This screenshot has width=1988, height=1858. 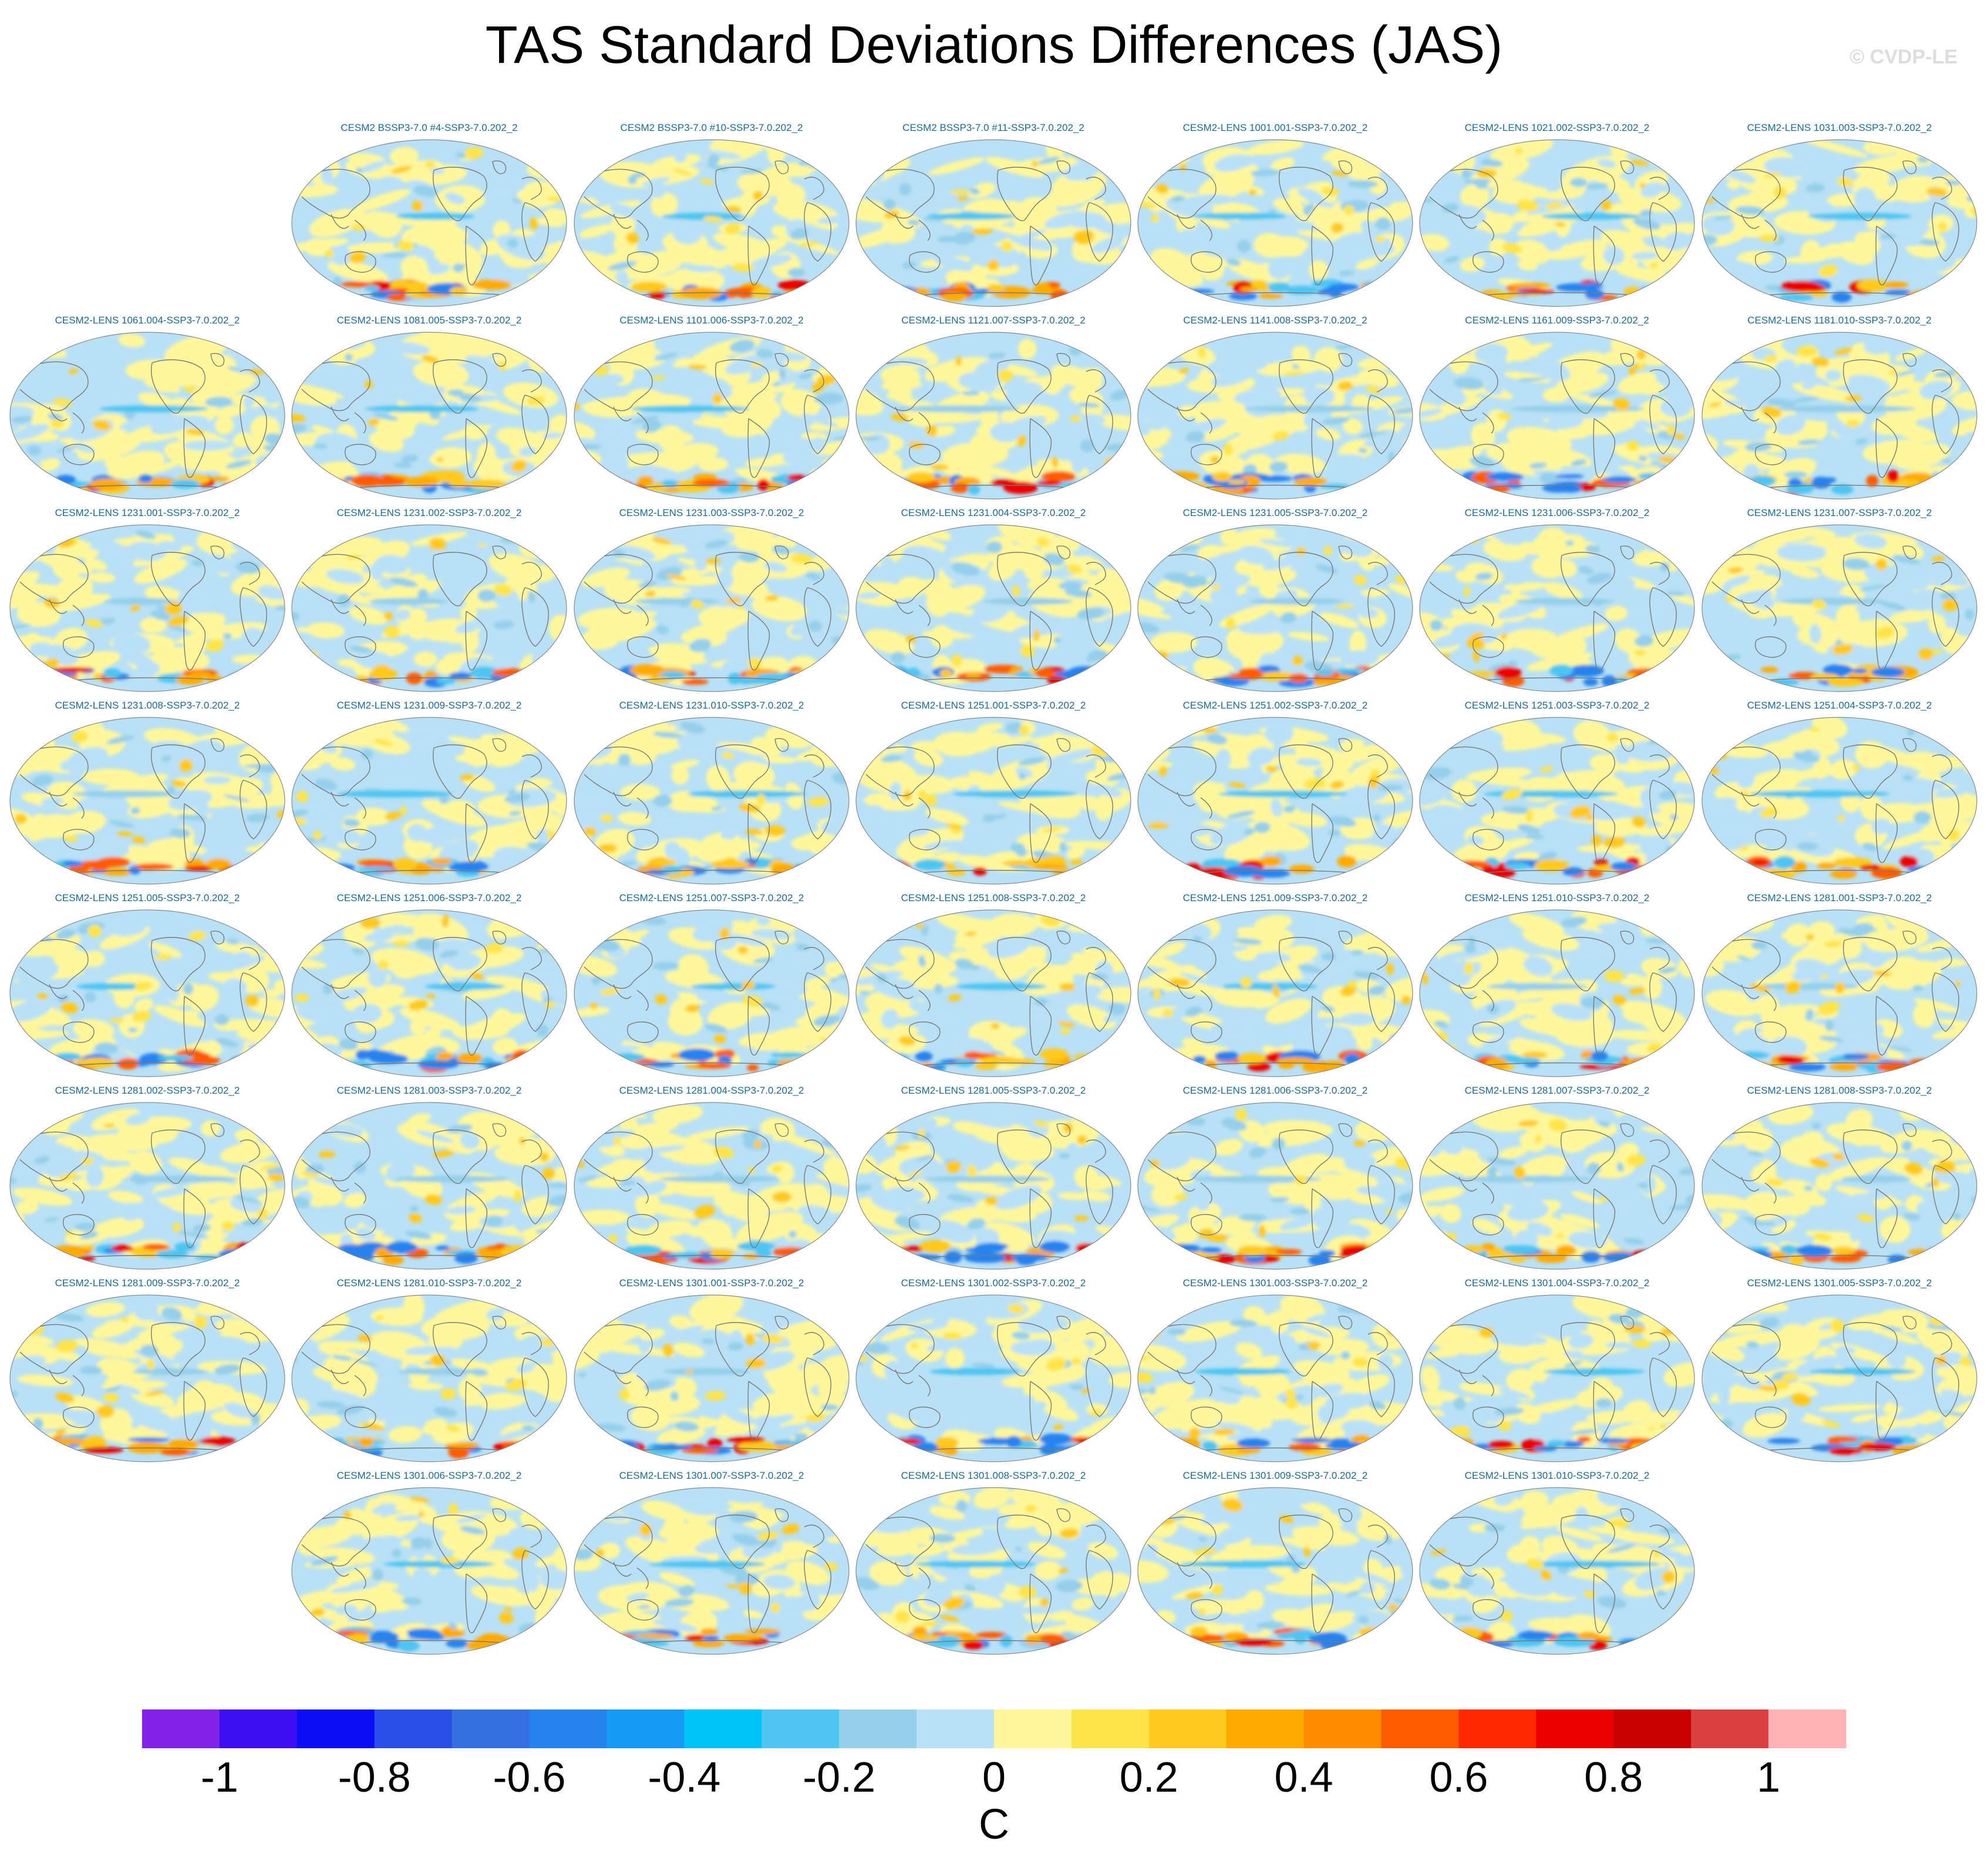 I want to click on map-panel: CESM2-LENS 1281.008-SSP3-7.0.202_2, so click(x=1840, y=1178).